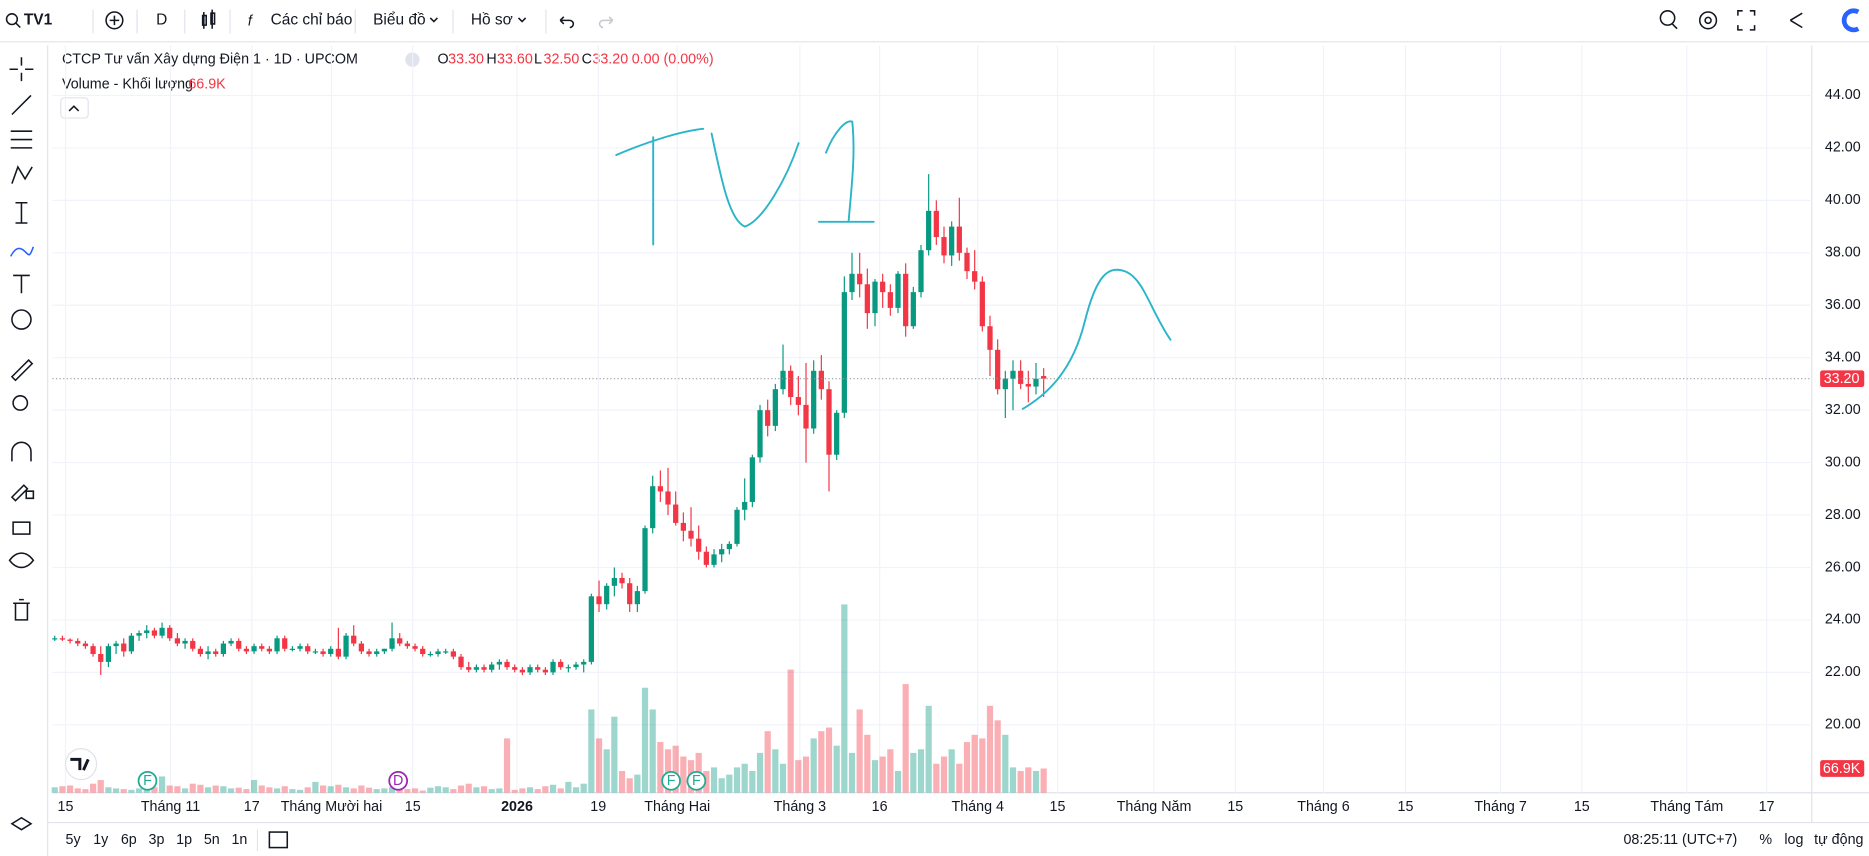 The width and height of the screenshot is (1869, 856). I want to click on profile-menu: Hồ sơ, so click(492, 19).